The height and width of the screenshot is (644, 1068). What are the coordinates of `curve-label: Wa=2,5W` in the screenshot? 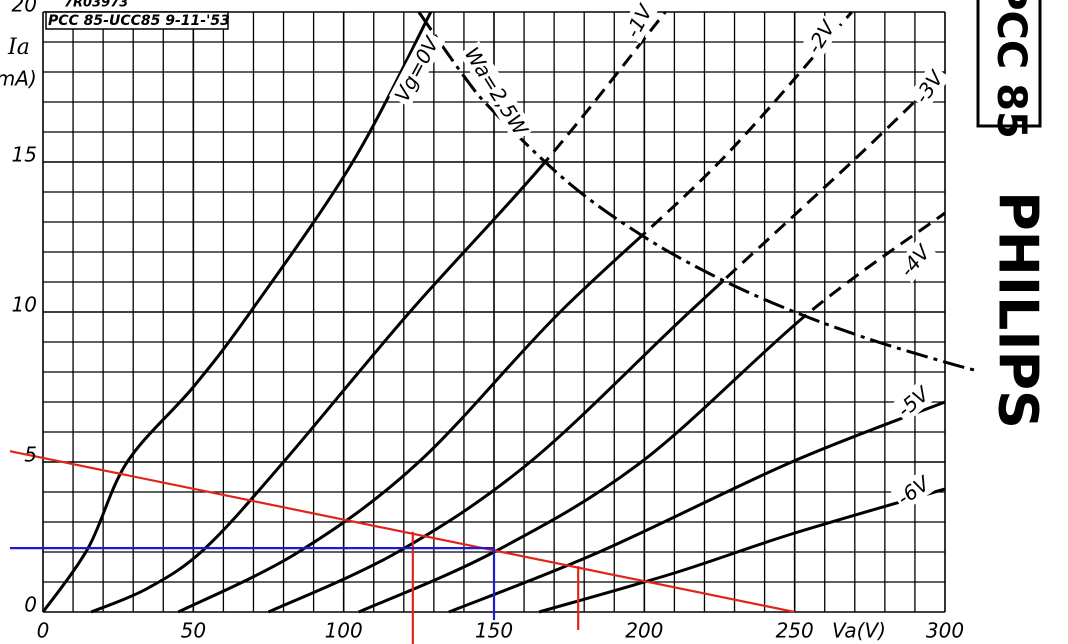 It's located at (497, 92).